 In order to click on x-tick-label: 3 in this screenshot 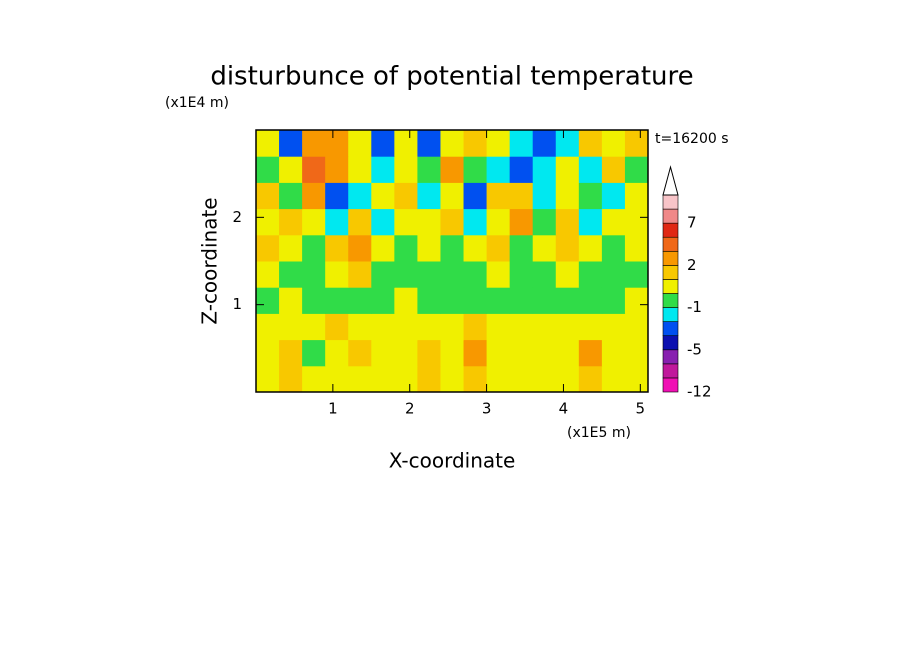, I will do `click(487, 409)`.